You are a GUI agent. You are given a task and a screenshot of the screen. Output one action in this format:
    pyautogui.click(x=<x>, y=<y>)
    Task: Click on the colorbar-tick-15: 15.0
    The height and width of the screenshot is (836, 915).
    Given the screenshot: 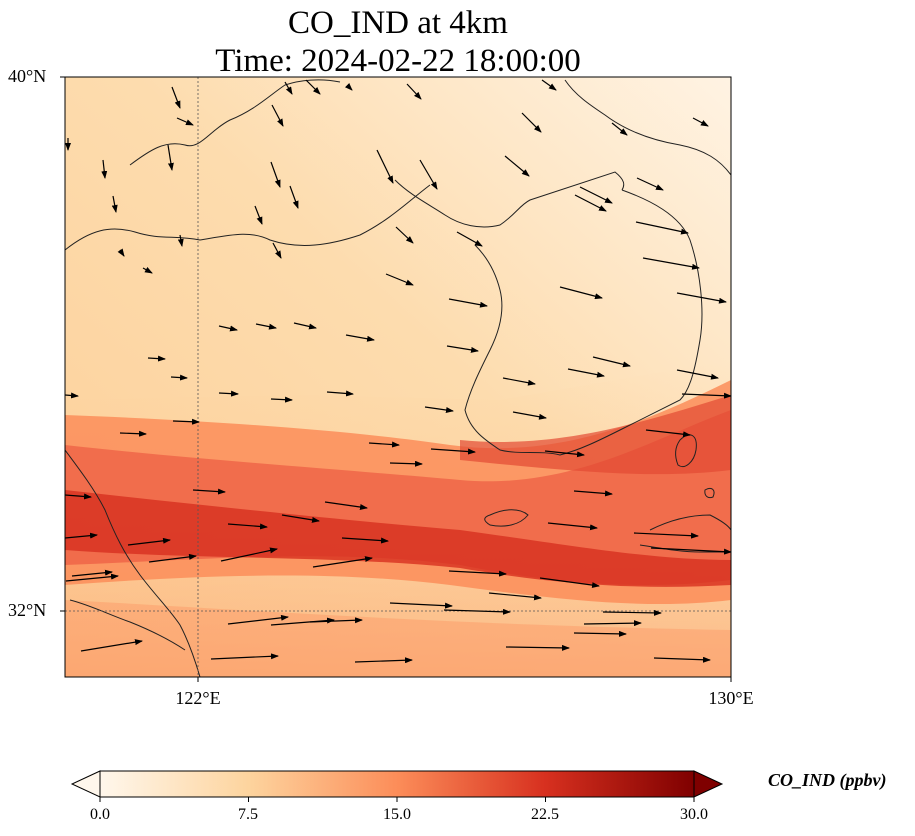 What is the action you would take?
    pyautogui.click(x=397, y=814)
    